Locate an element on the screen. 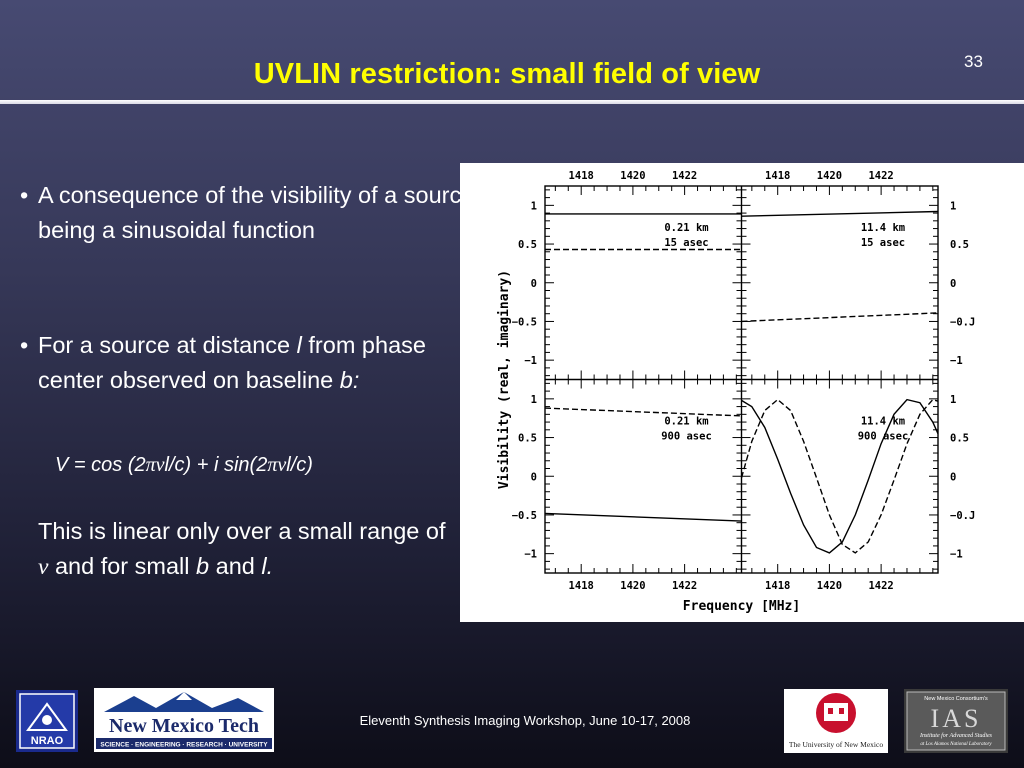 The width and height of the screenshot is (1024, 768). variable-b: b is located at coordinates (203, 566).